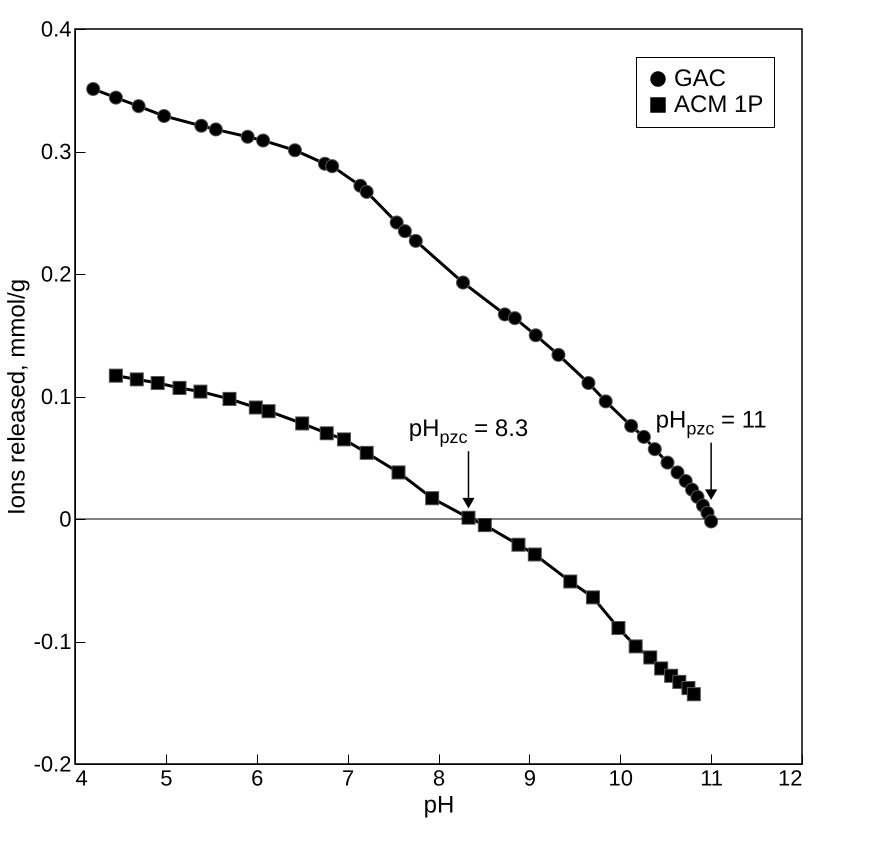  I want to click on y-tick-label: 0, so click(65, 519).